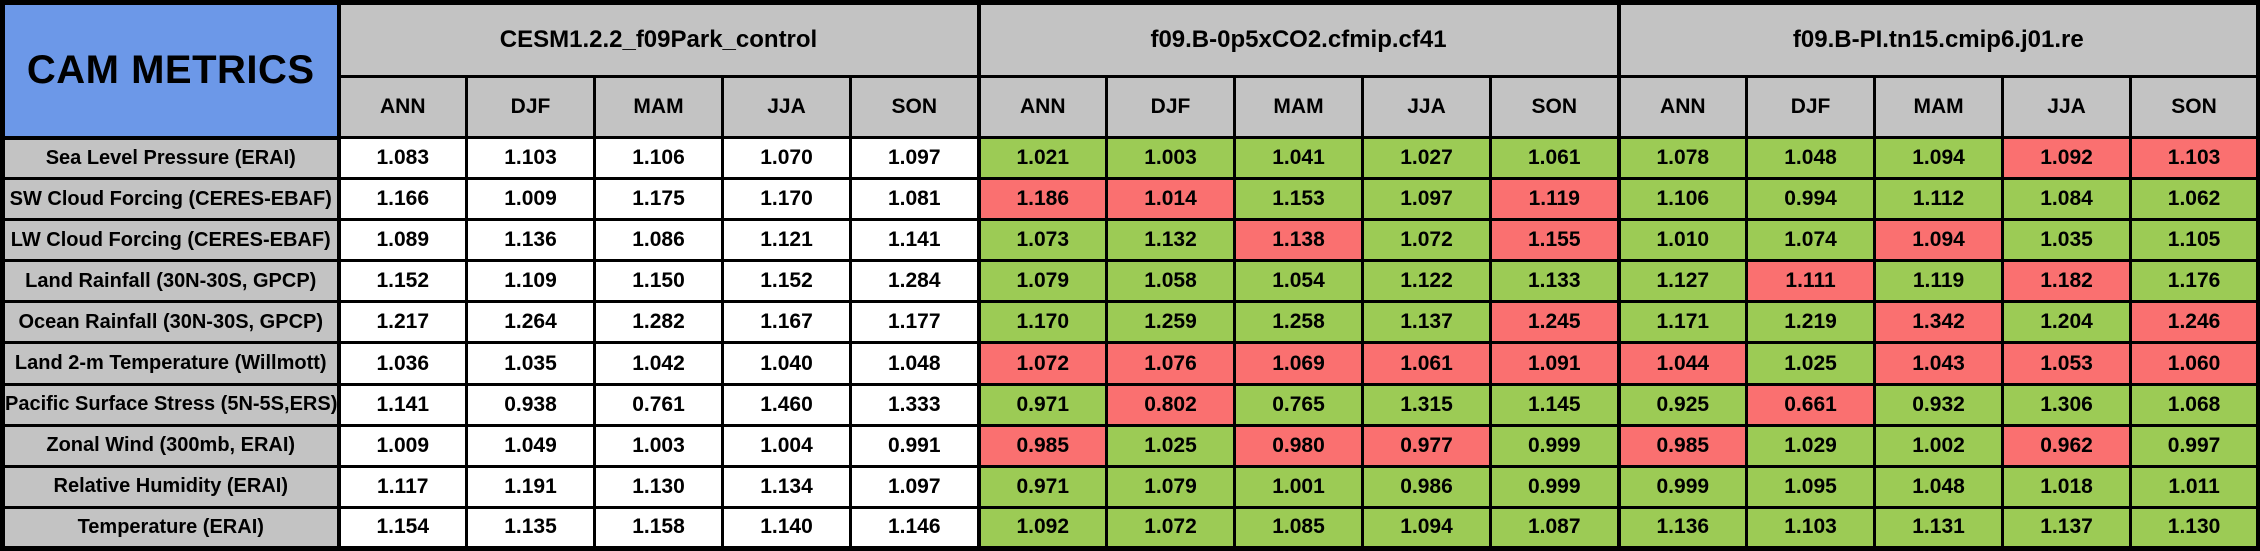  What do you see at coordinates (402, 322) in the screenshot?
I see `metric-cell: 1.217` at bounding box center [402, 322].